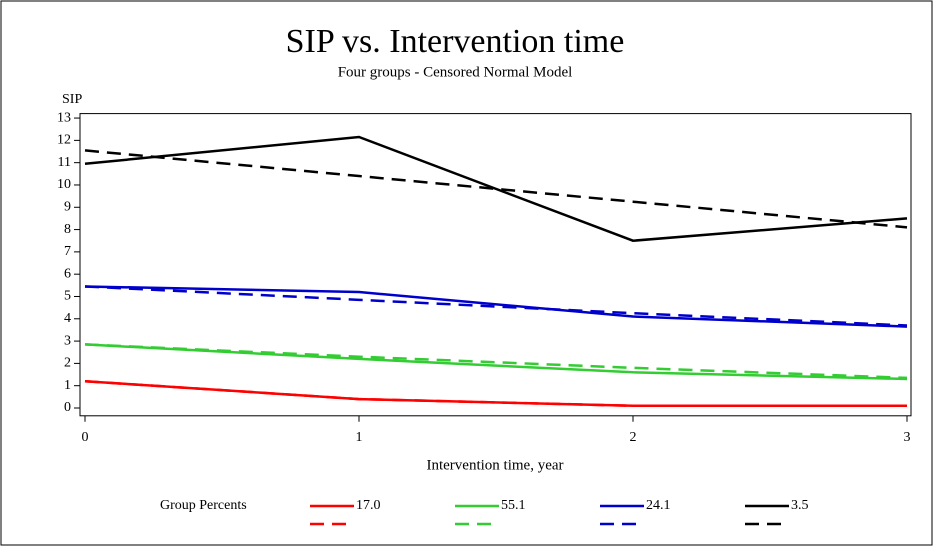 The height and width of the screenshot is (547, 934). What do you see at coordinates (67, 363) in the screenshot?
I see `y-tick-label: 2` at bounding box center [67, 363].